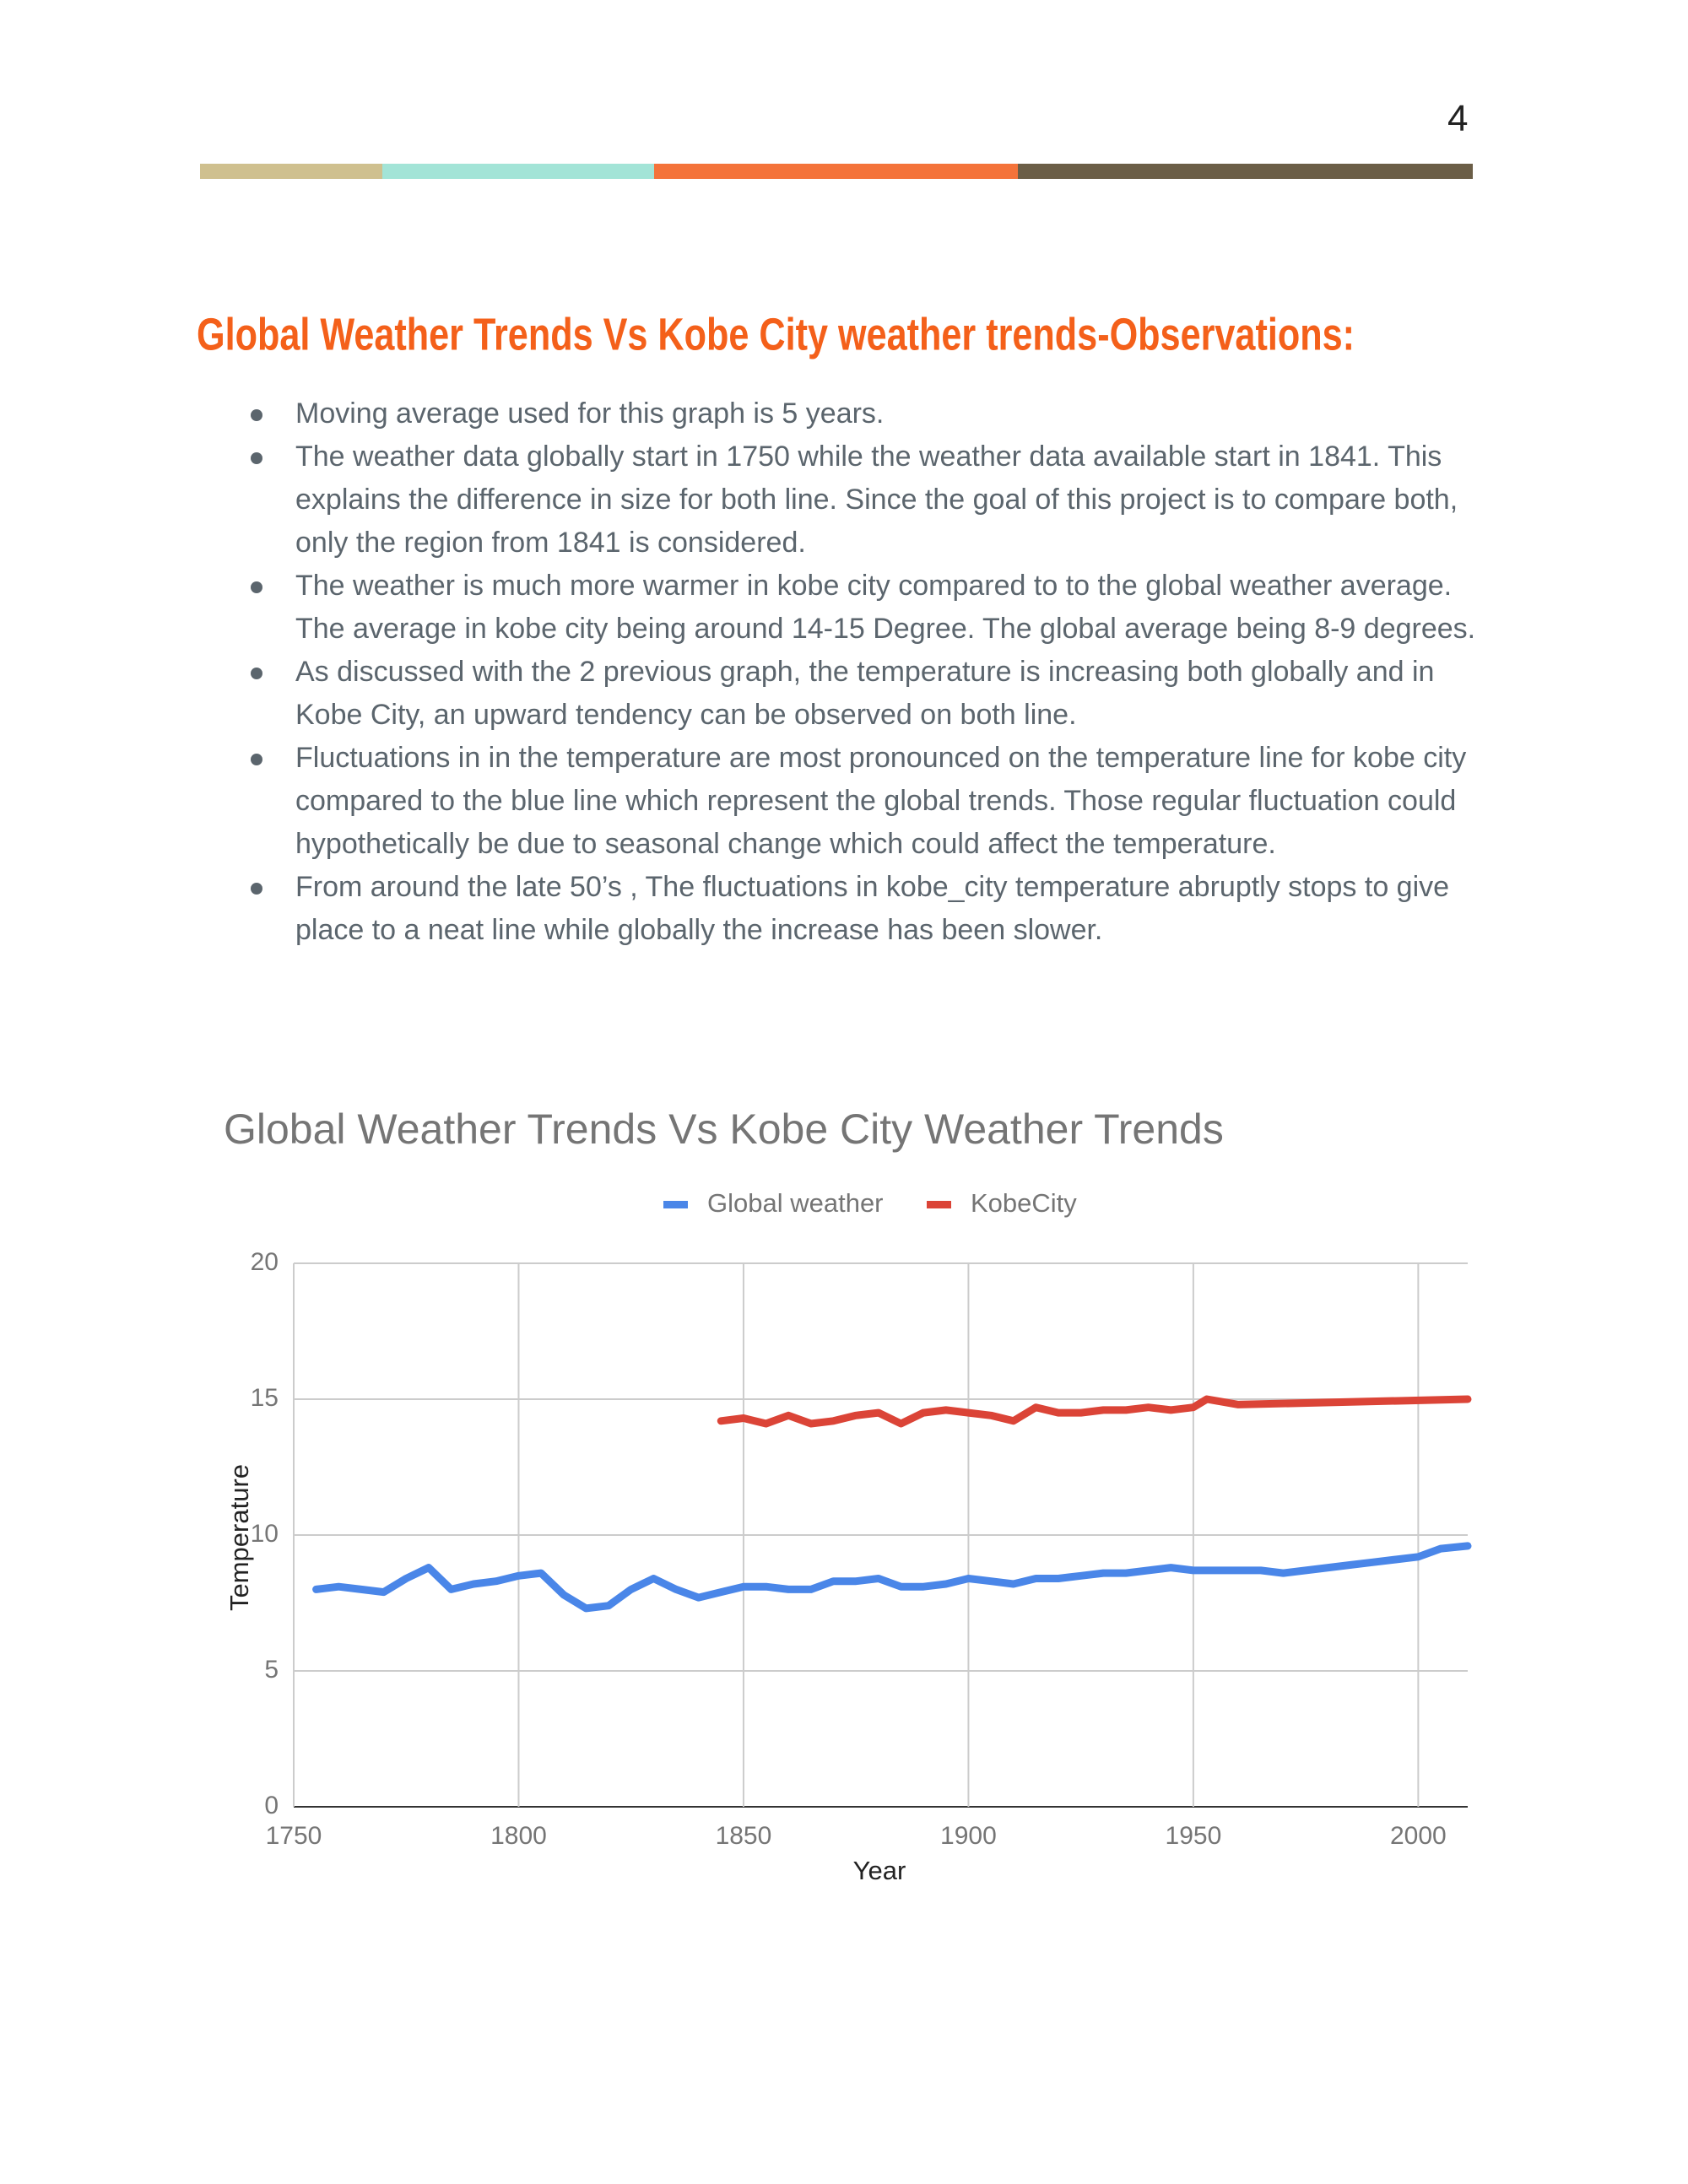 This screenshot has height=2184, width=1688. I want to click on y-tick-label: 5, so click(271, 1670).